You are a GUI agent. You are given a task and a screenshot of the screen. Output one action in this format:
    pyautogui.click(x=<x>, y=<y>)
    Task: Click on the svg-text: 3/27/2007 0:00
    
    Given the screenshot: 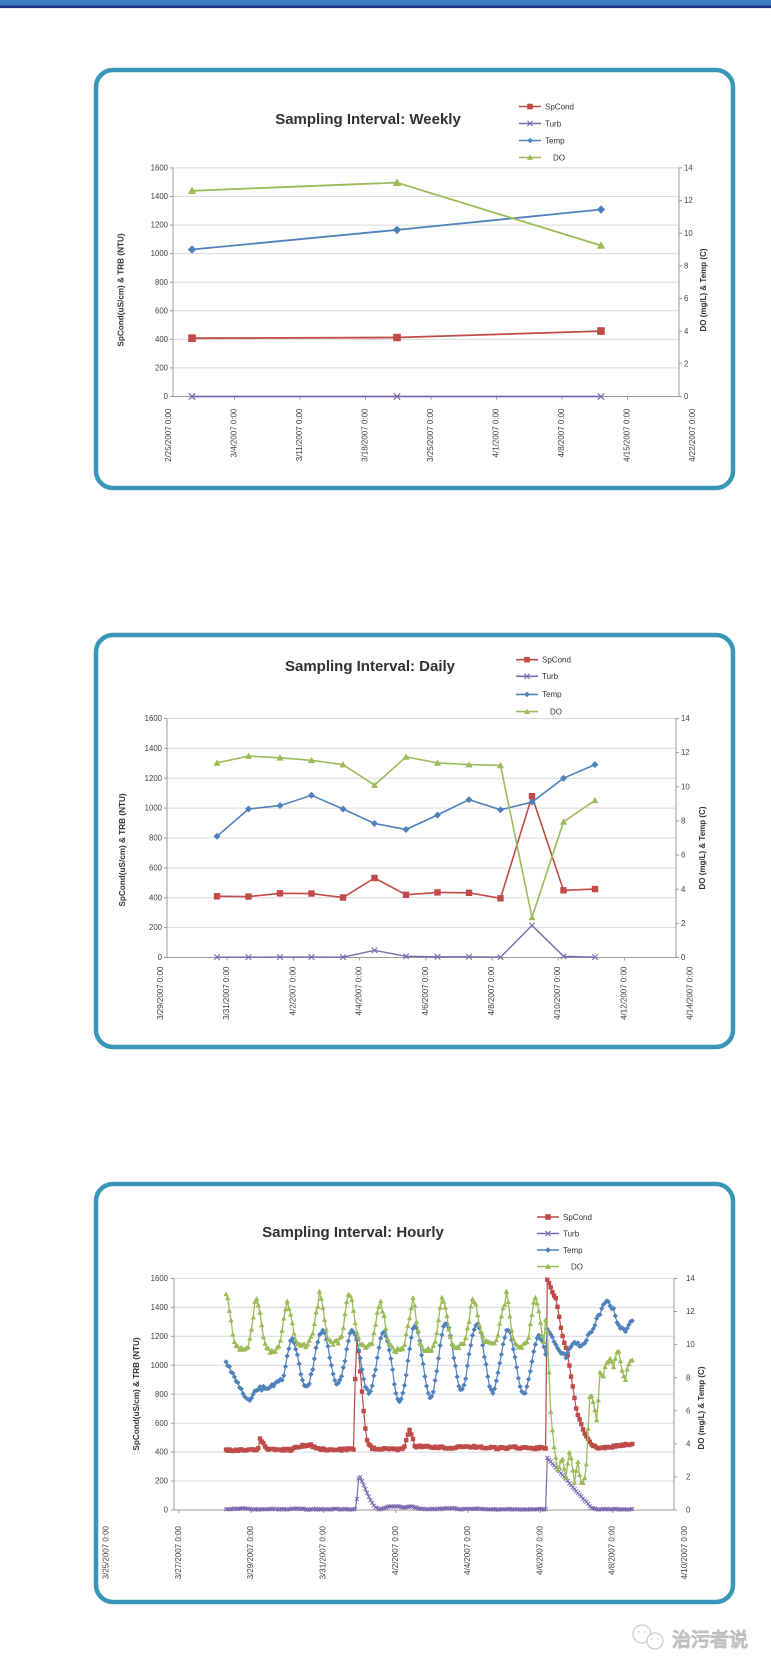 What is the action you would take?
    pyautogui.click(x=178, y=1552)
    